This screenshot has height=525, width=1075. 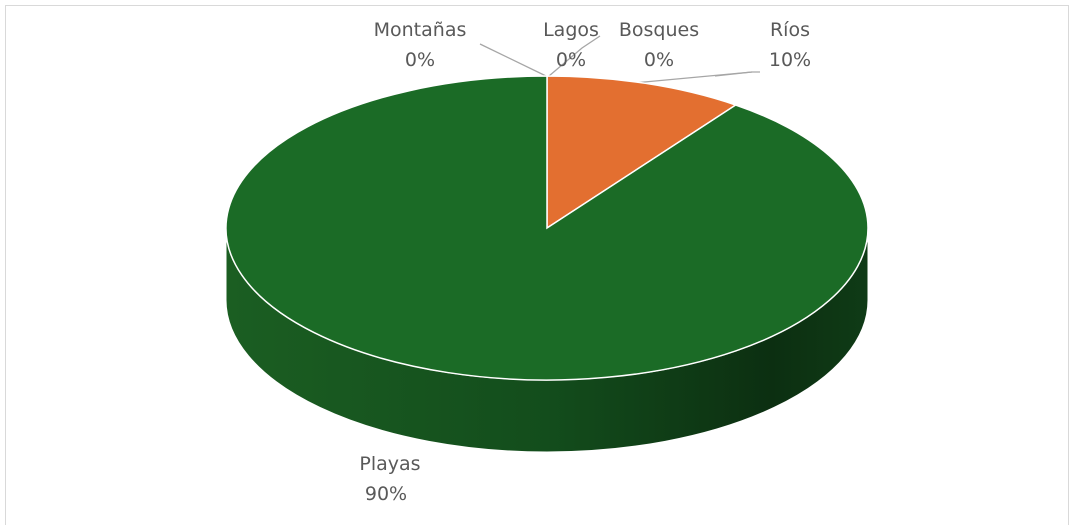 I want to click on label-lagos-name: Lagos, so click(x=571, y=30).